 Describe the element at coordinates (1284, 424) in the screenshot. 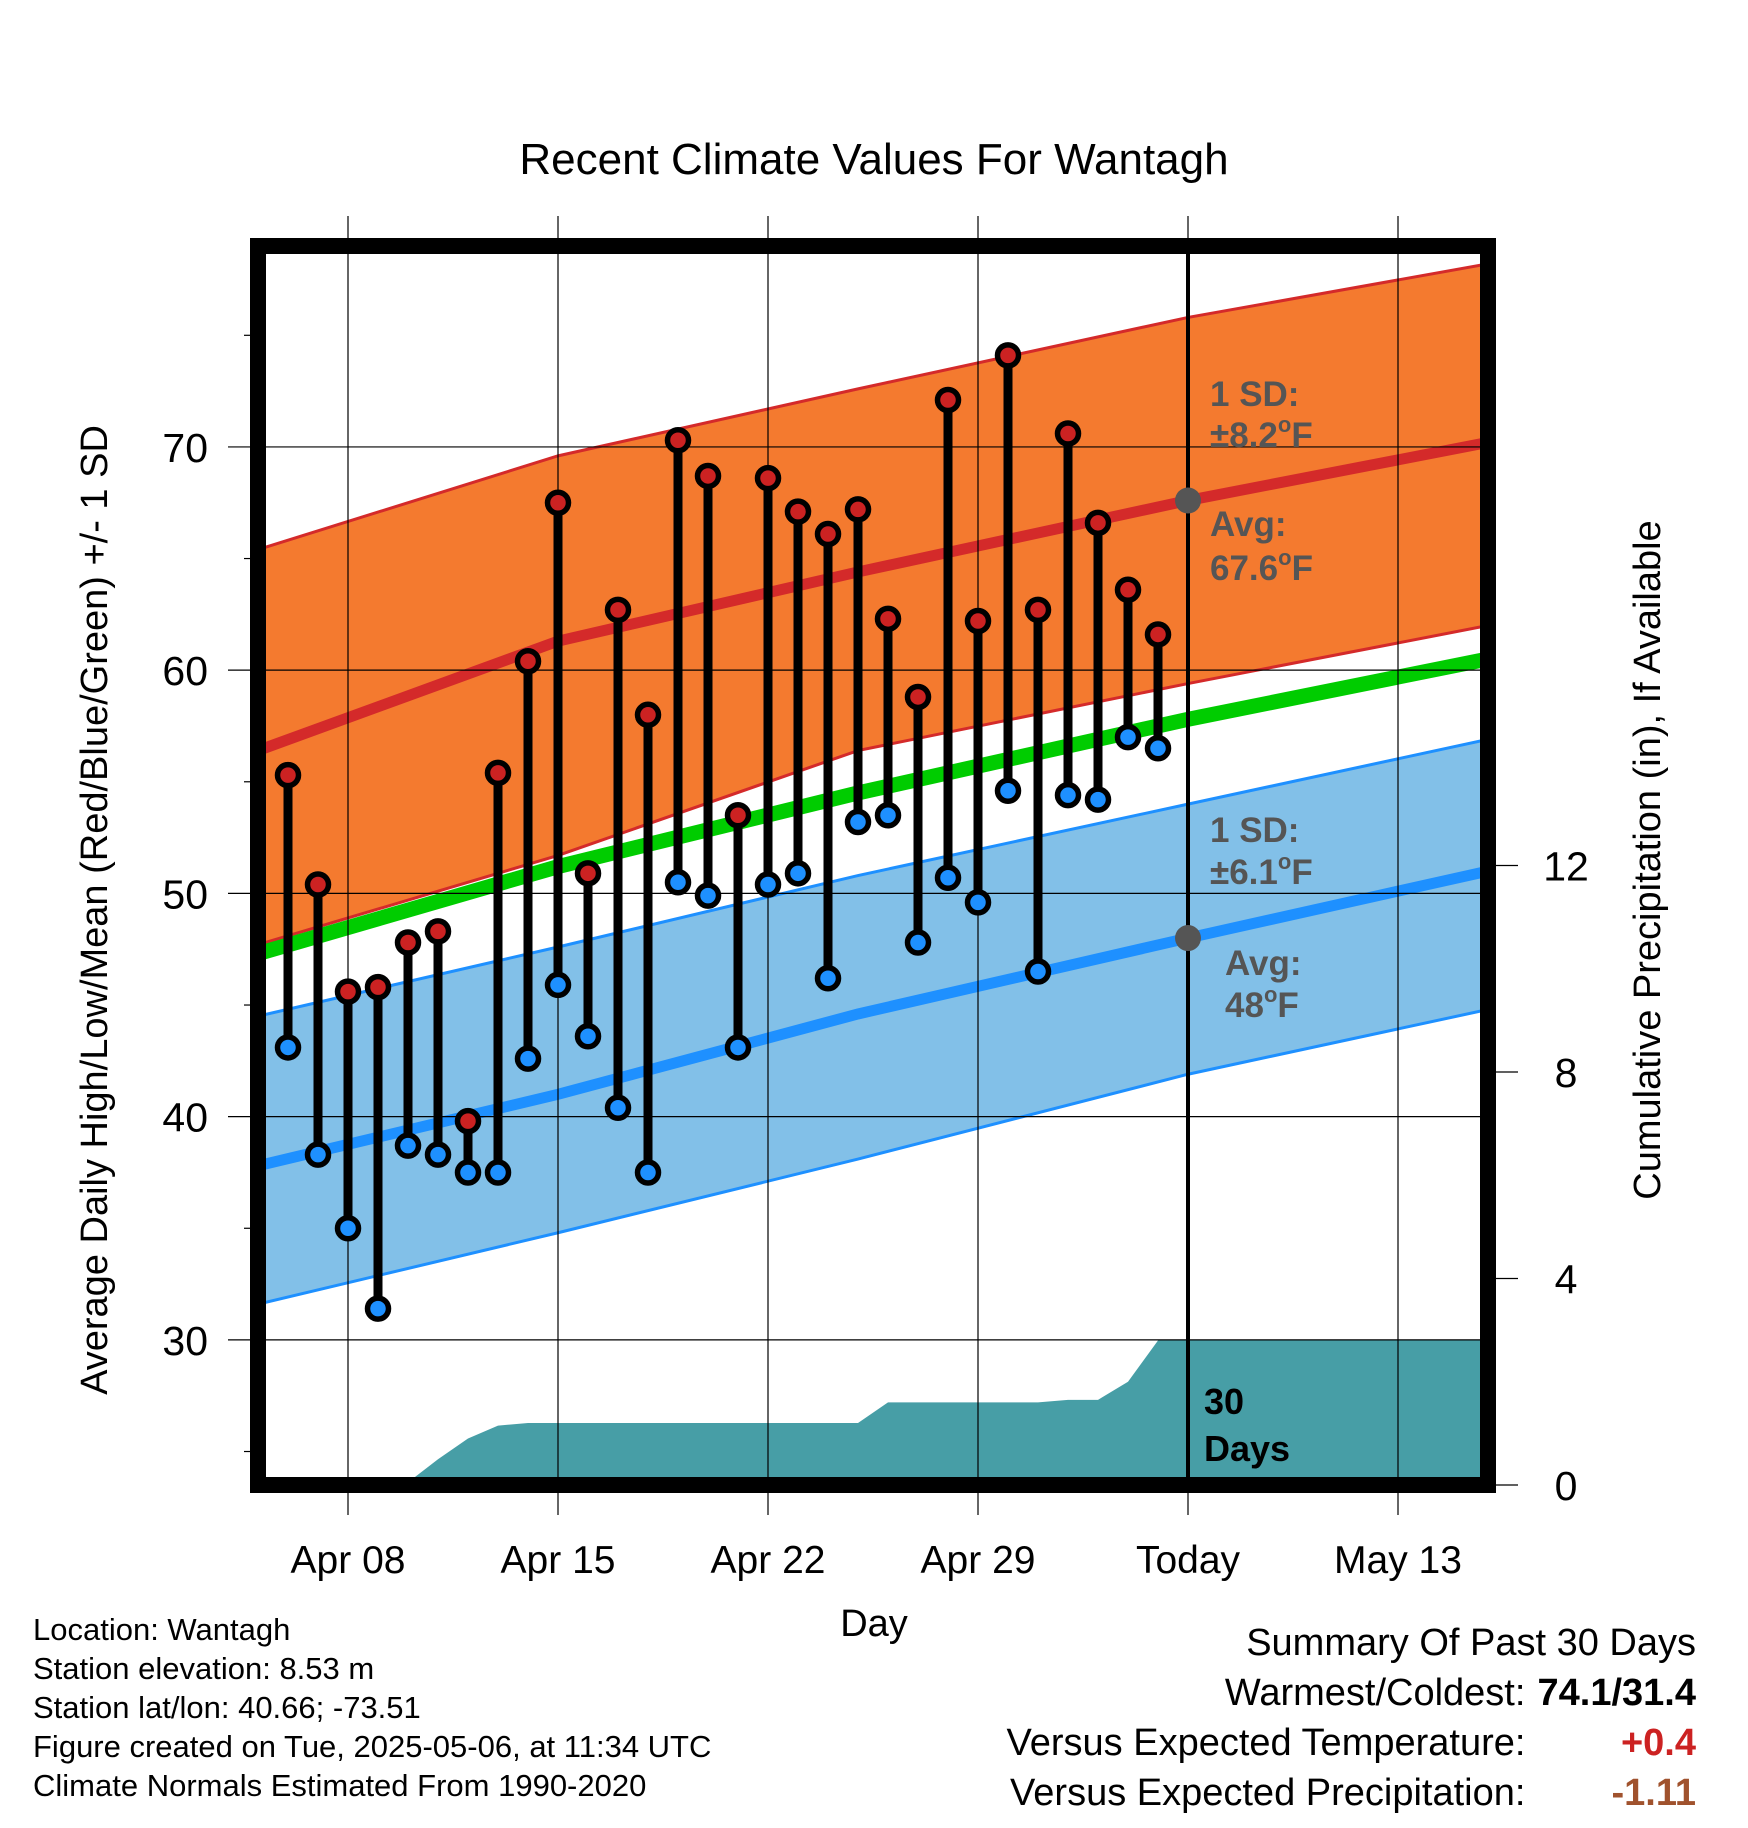

I see `high-sd-annotation-value-degree: o` at that location.